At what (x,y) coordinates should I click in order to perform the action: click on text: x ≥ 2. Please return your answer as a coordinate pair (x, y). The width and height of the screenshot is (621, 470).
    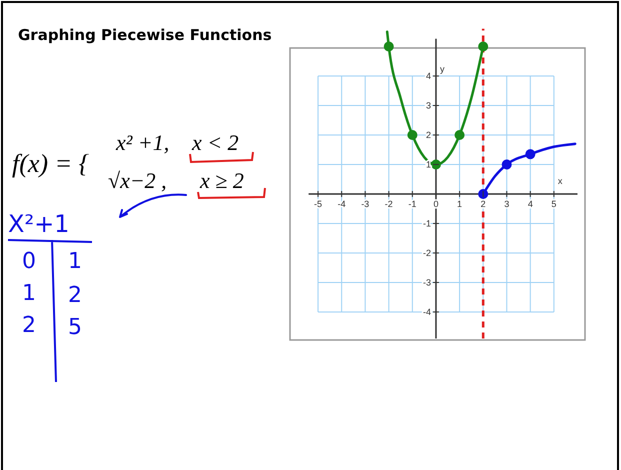
    Looking at the image, I should click on (221, 180).